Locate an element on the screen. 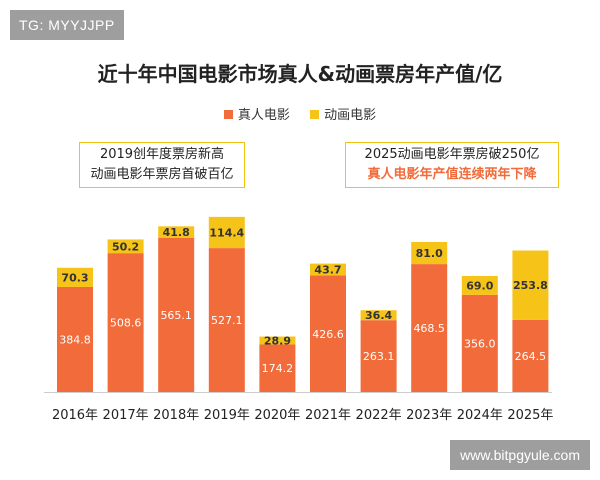 Image resolution: width=600 pixels, height=480 pixels. label-live-1: 508.6 is located at coordinates (126, 323).